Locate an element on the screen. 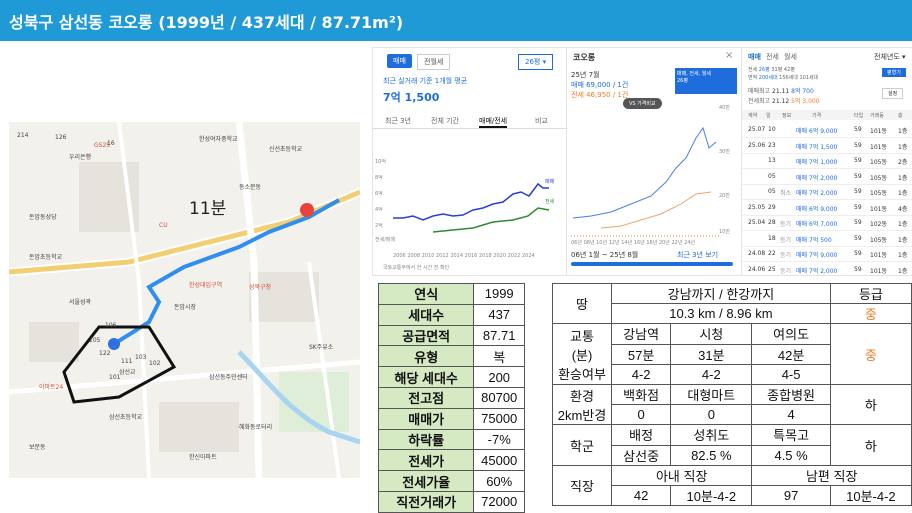 The image size is (912, 513). price-chart is located at coordinates (471, 207).